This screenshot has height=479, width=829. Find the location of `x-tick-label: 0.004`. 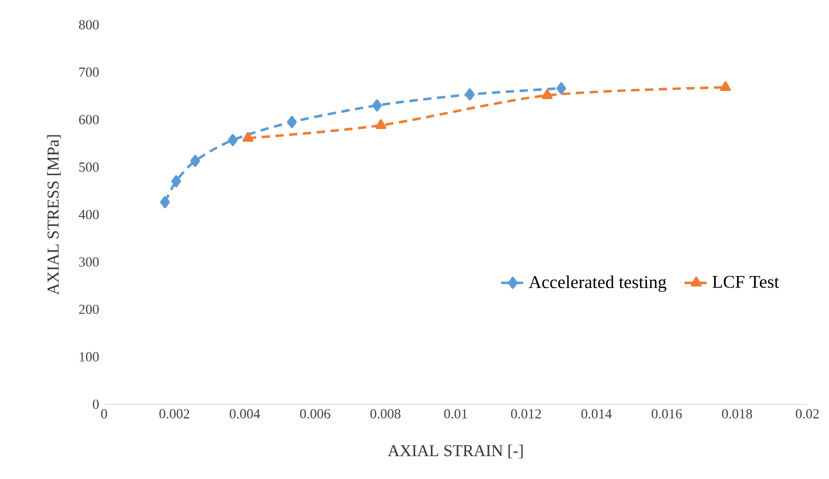

x-tick-label: 0.004 is located at coordinates (245, 414).